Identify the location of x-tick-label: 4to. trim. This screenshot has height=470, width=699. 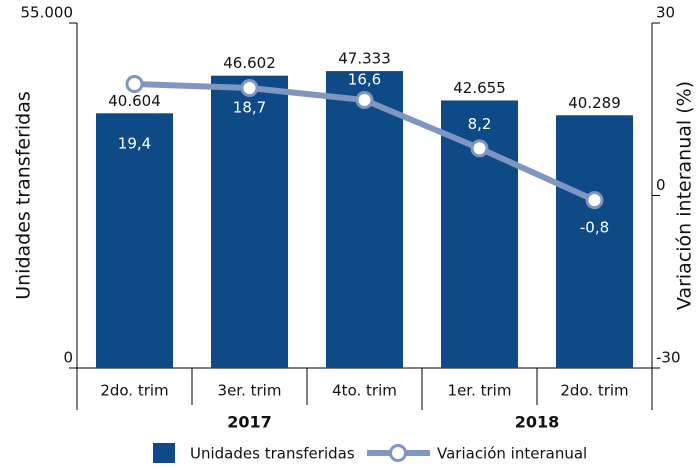
(364, 391).